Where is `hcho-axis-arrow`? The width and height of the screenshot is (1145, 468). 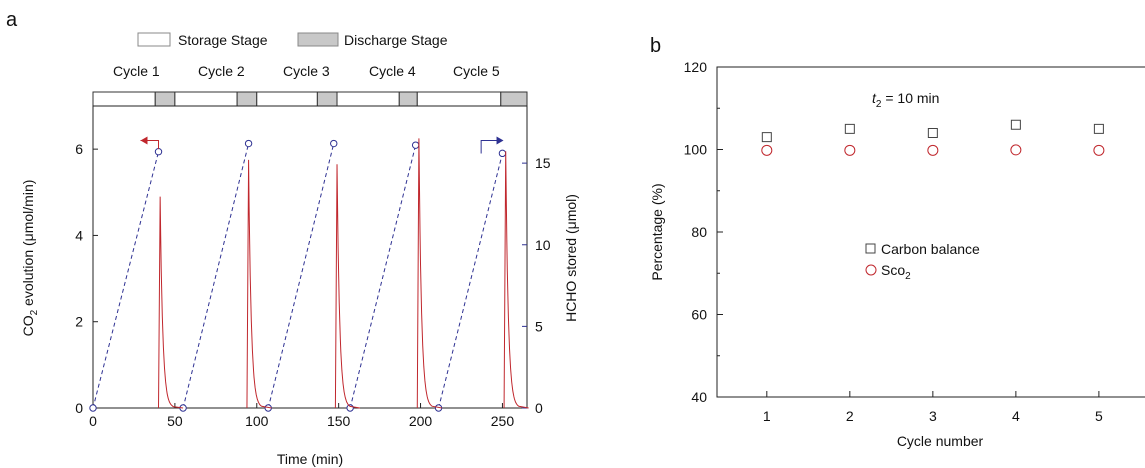
hcho-axis-arrow is located at coordinates (489, 147).